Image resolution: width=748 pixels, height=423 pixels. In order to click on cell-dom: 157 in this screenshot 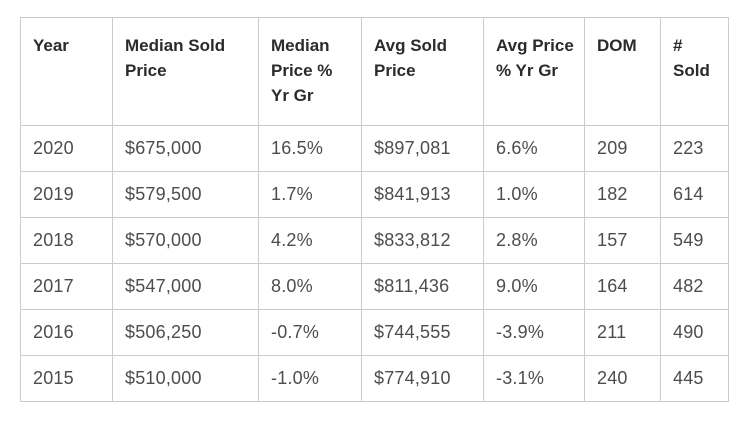, I will do `click(622, 240)`.